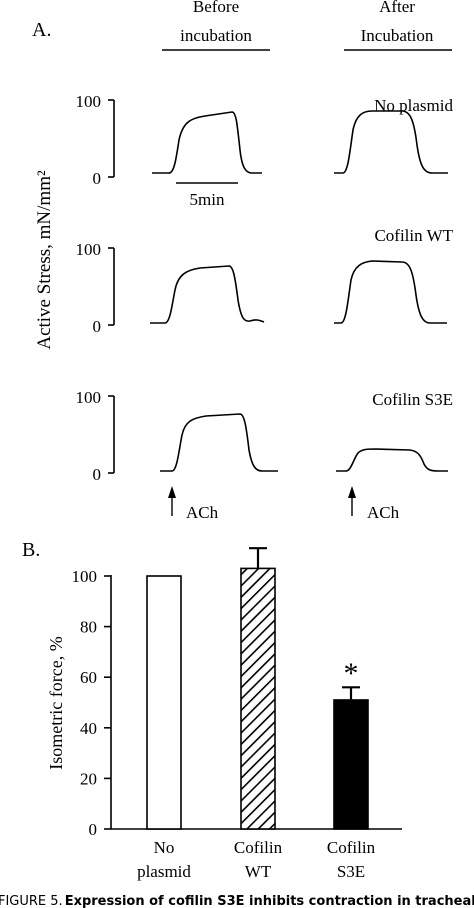 This screenshot has width=474, height=908. Describe the element at coordinates (397, 35) in the screenshot. I see `after-header-line2: Incubation` at that location.